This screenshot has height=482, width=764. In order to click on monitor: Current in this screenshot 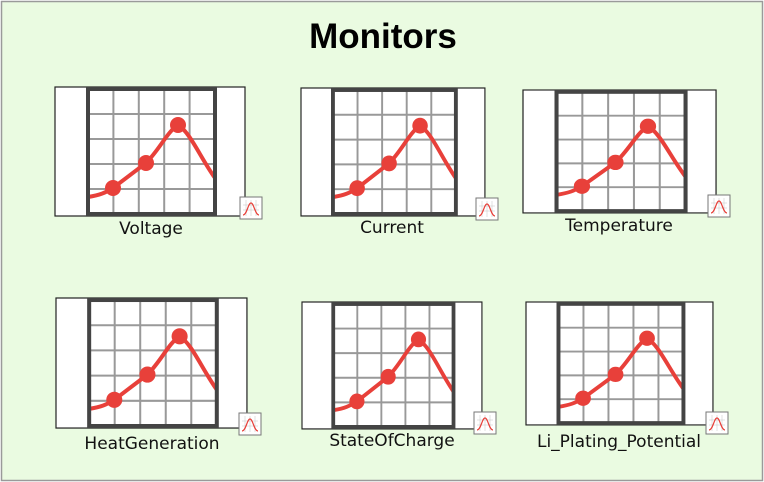, I will do `click(399, 162)`.